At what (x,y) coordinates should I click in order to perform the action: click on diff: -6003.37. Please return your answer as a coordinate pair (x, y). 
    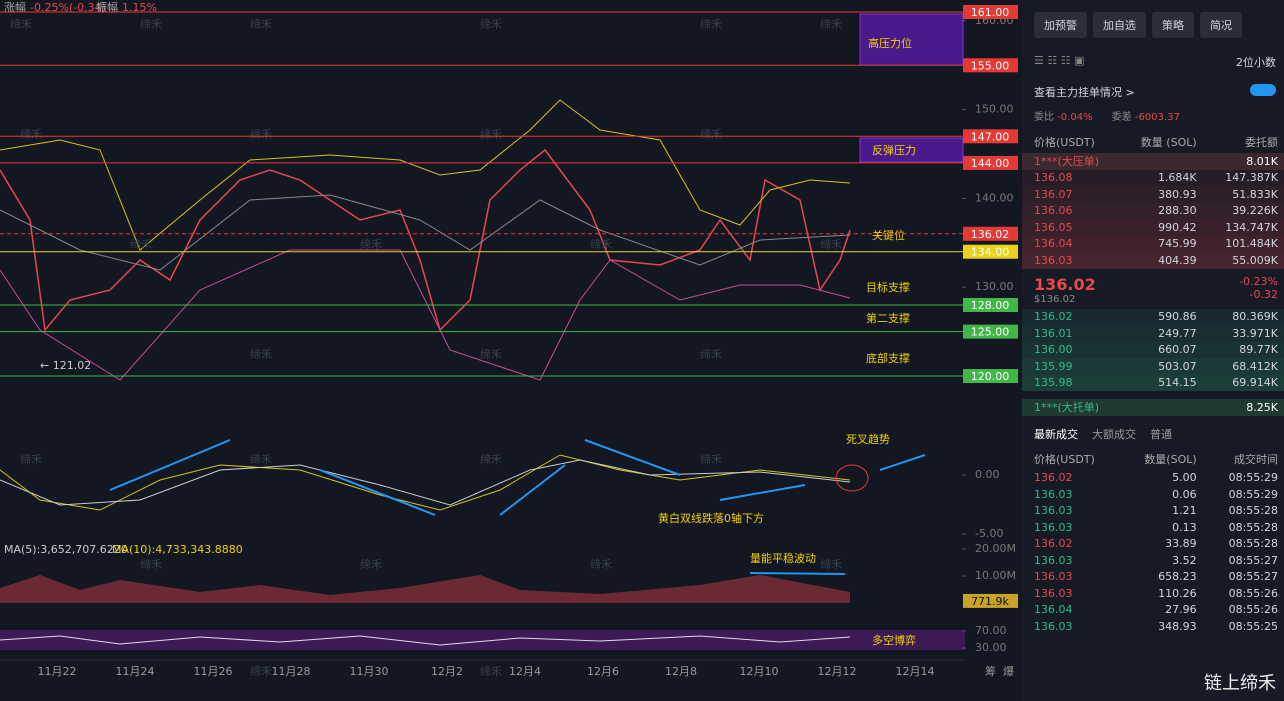
    Looking at the image, I should click on (1157, 117).